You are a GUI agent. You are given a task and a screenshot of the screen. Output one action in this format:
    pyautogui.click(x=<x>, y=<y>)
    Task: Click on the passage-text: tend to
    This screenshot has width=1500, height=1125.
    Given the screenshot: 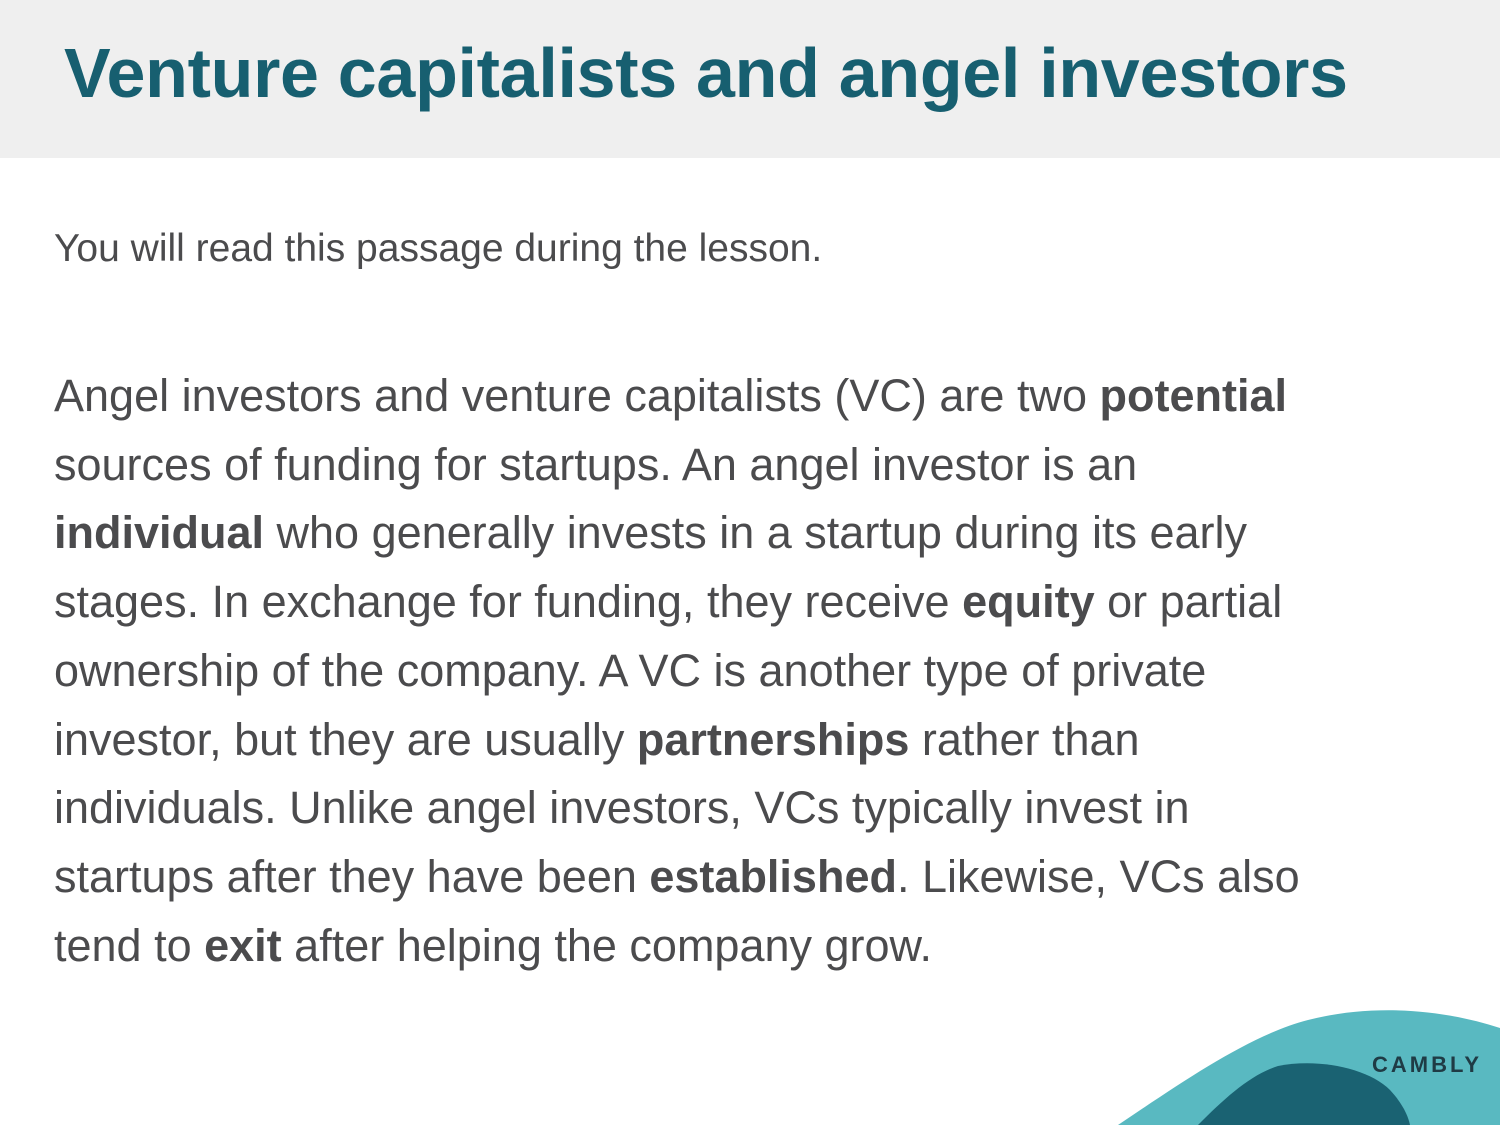 What is the action you would take?
    pyautogui.click(x=129, y=945)
    